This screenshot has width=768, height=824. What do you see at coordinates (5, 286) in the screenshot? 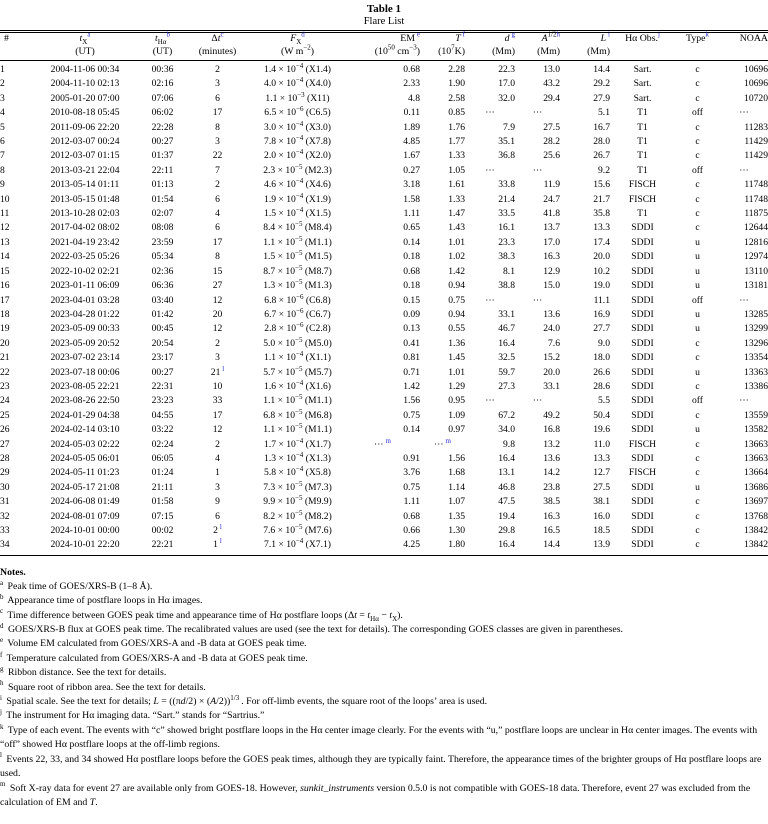
I see `cell-num: 16` at bounding box center [5, 286].